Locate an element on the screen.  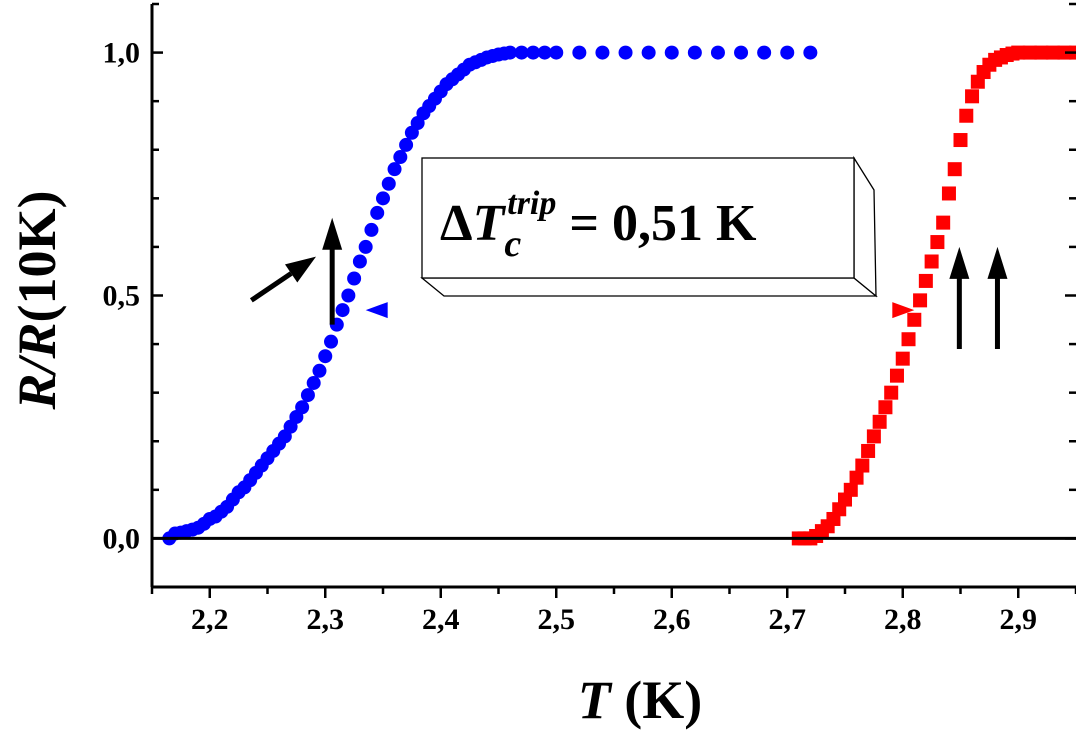
x-axis-title: T (K) is located at coordinates (640, 700).